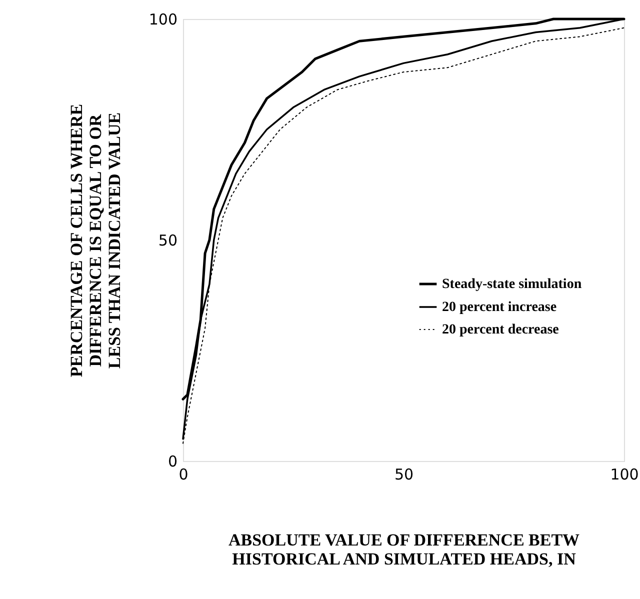  I want to click on legend-label: 20 percent increase, so click(499, 307).